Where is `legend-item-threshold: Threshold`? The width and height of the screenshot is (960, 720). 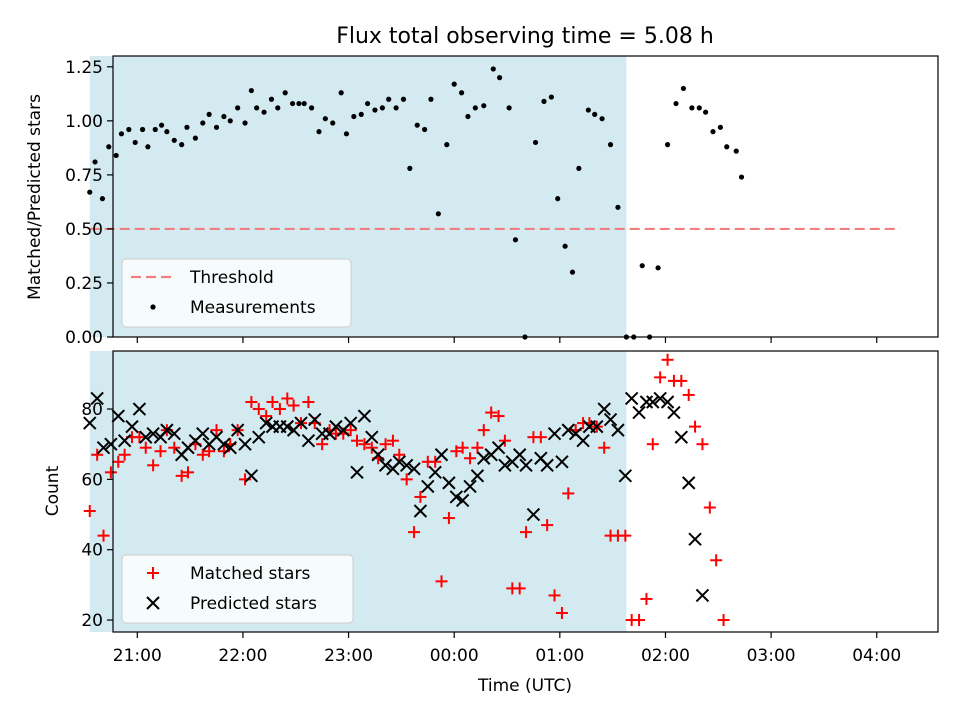 legend-item-threshold: Threshold is located at coordinates (231, 278).